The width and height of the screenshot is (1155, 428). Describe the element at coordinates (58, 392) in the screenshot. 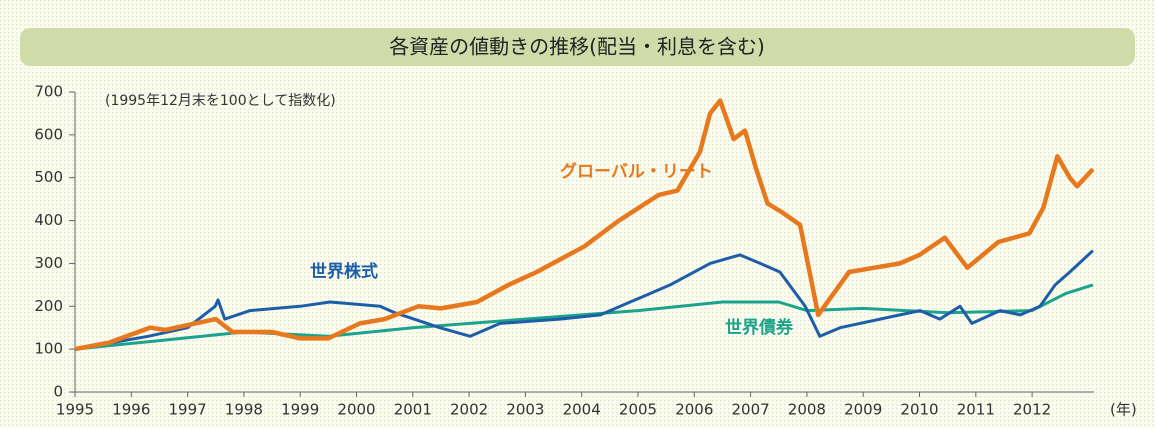

I see `y-tick-label: 0` at that location.